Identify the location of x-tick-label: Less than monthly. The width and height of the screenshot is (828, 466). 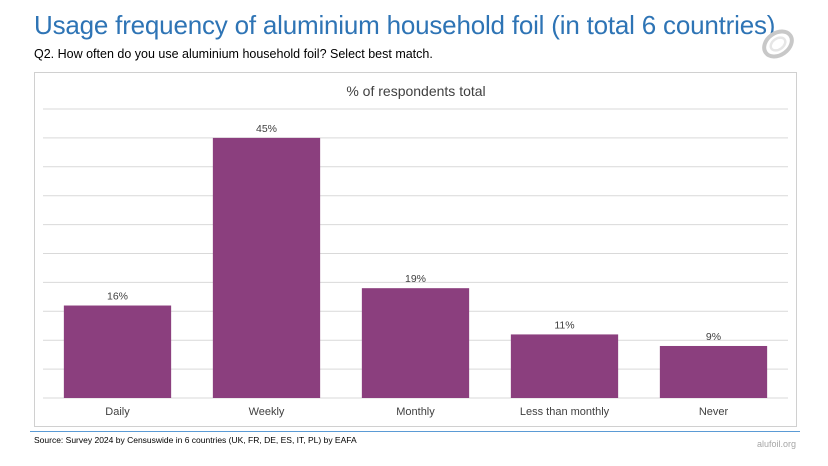
(565, 412).